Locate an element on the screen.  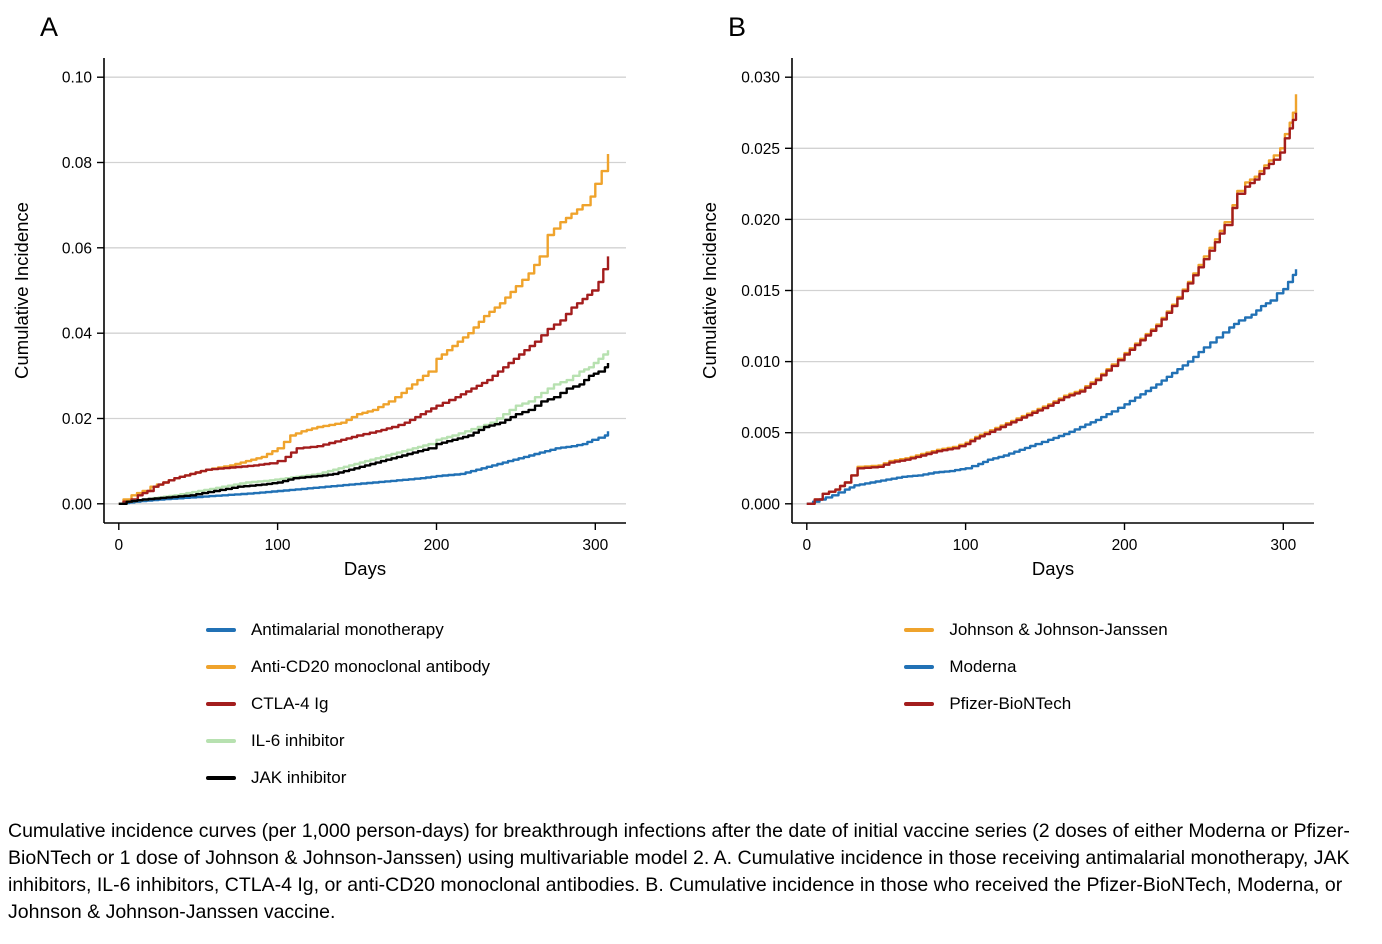
series-ctla4 is located at coordinates (364, 380).